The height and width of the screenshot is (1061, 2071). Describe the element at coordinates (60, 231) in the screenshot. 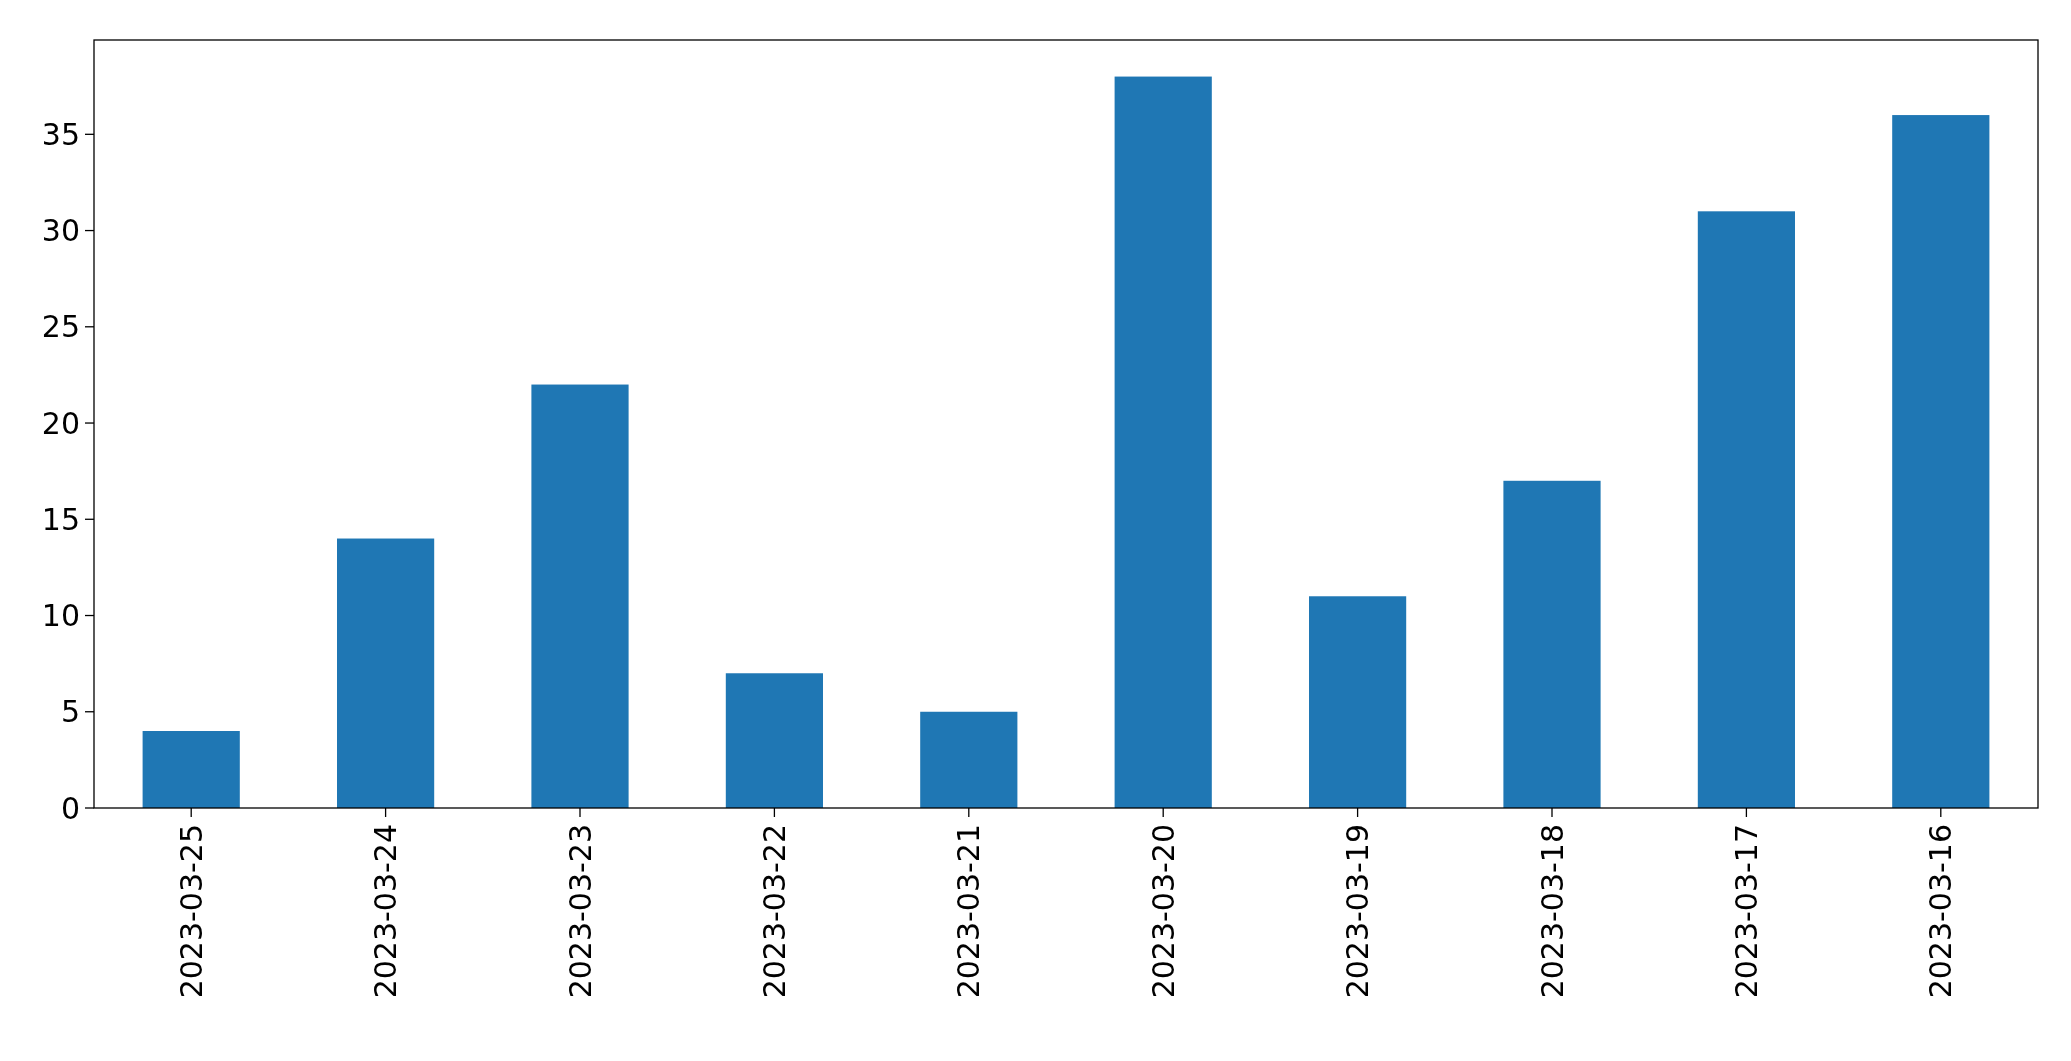

I see `y-tick-label: 30` at that location.